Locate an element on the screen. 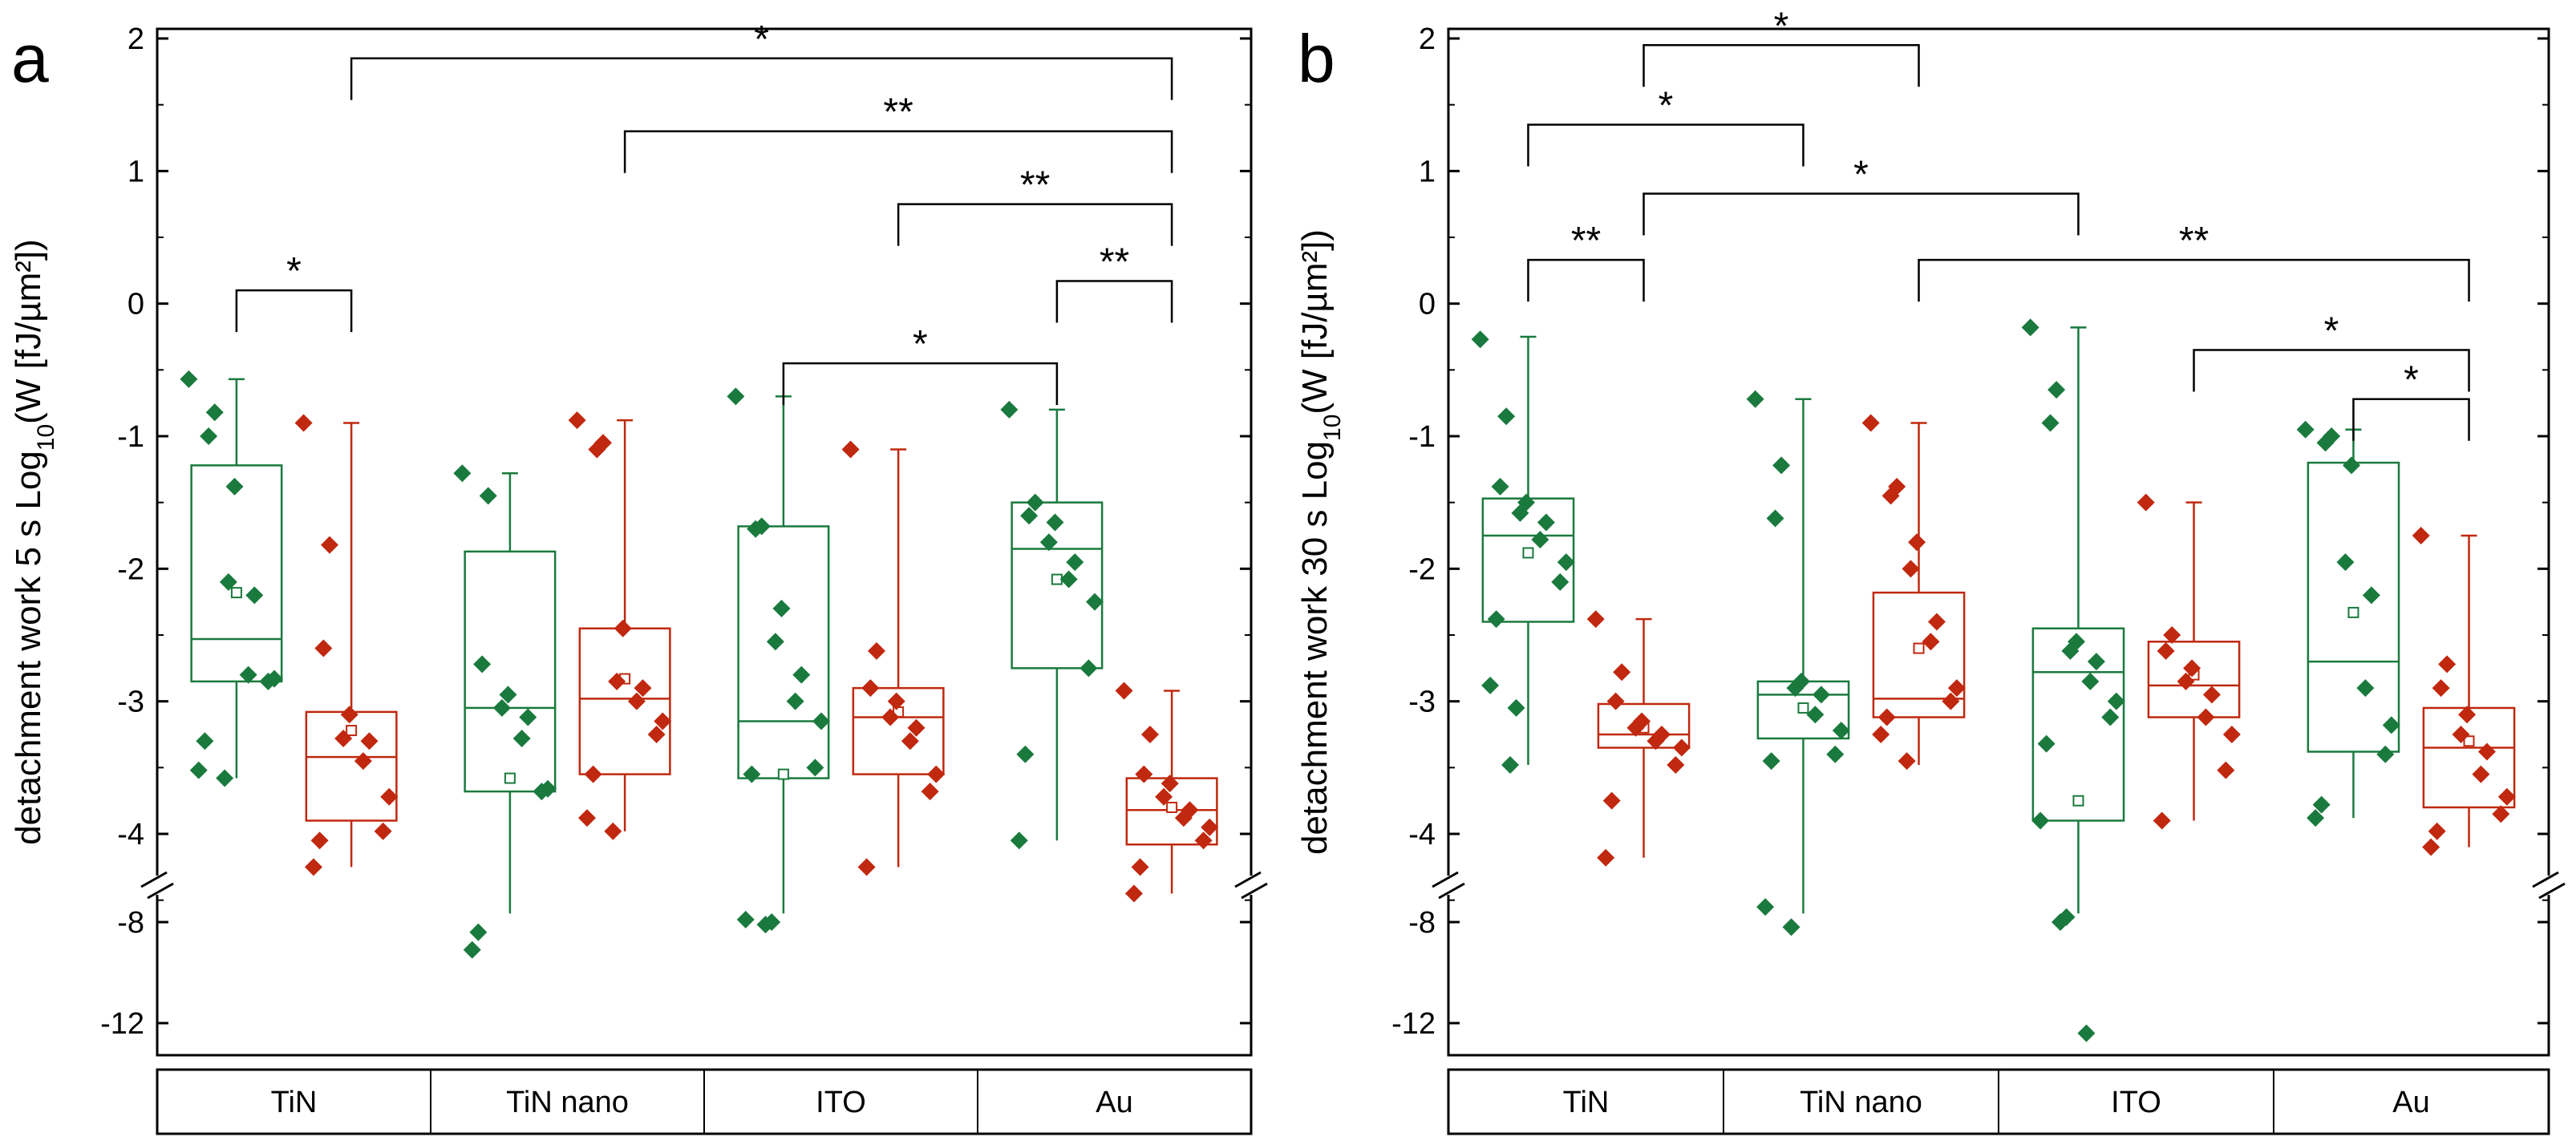  y-tick-label: -4 is located at coordinates (130, 835).